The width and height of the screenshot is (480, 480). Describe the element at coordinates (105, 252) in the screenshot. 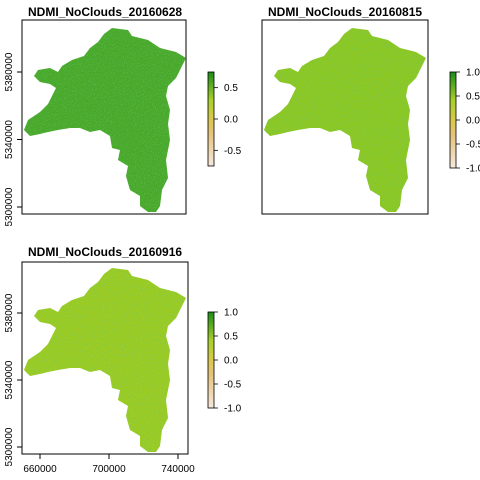

I see `panel-title: NDMI_NoClouds_20160916` at that location.